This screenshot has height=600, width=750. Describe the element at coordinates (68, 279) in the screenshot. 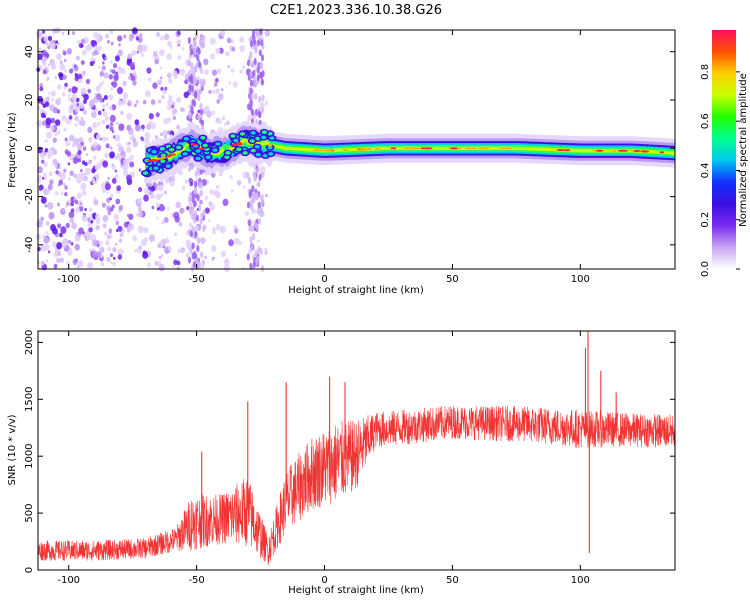

I see `spectrogram-x-tick-label: -100` at that location.